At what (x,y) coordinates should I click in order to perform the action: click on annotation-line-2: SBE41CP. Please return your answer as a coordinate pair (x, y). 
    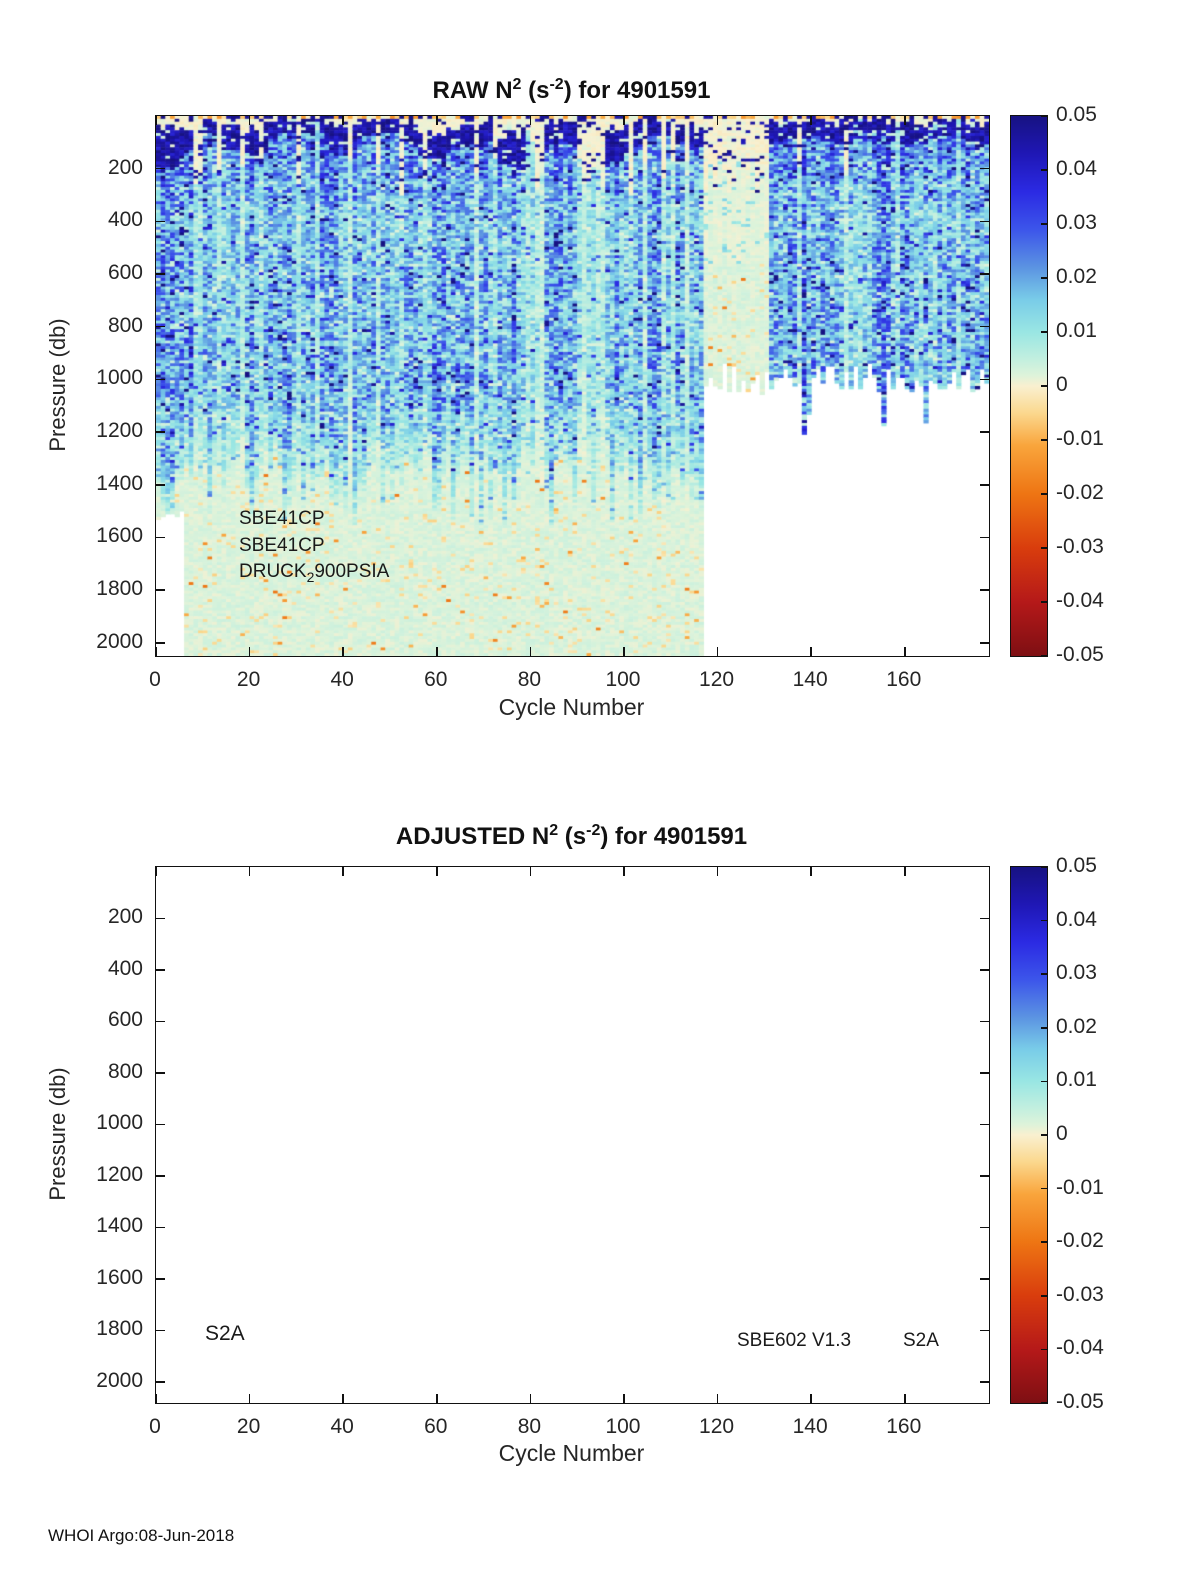
    Looking at the image, I should click on (282, 545).